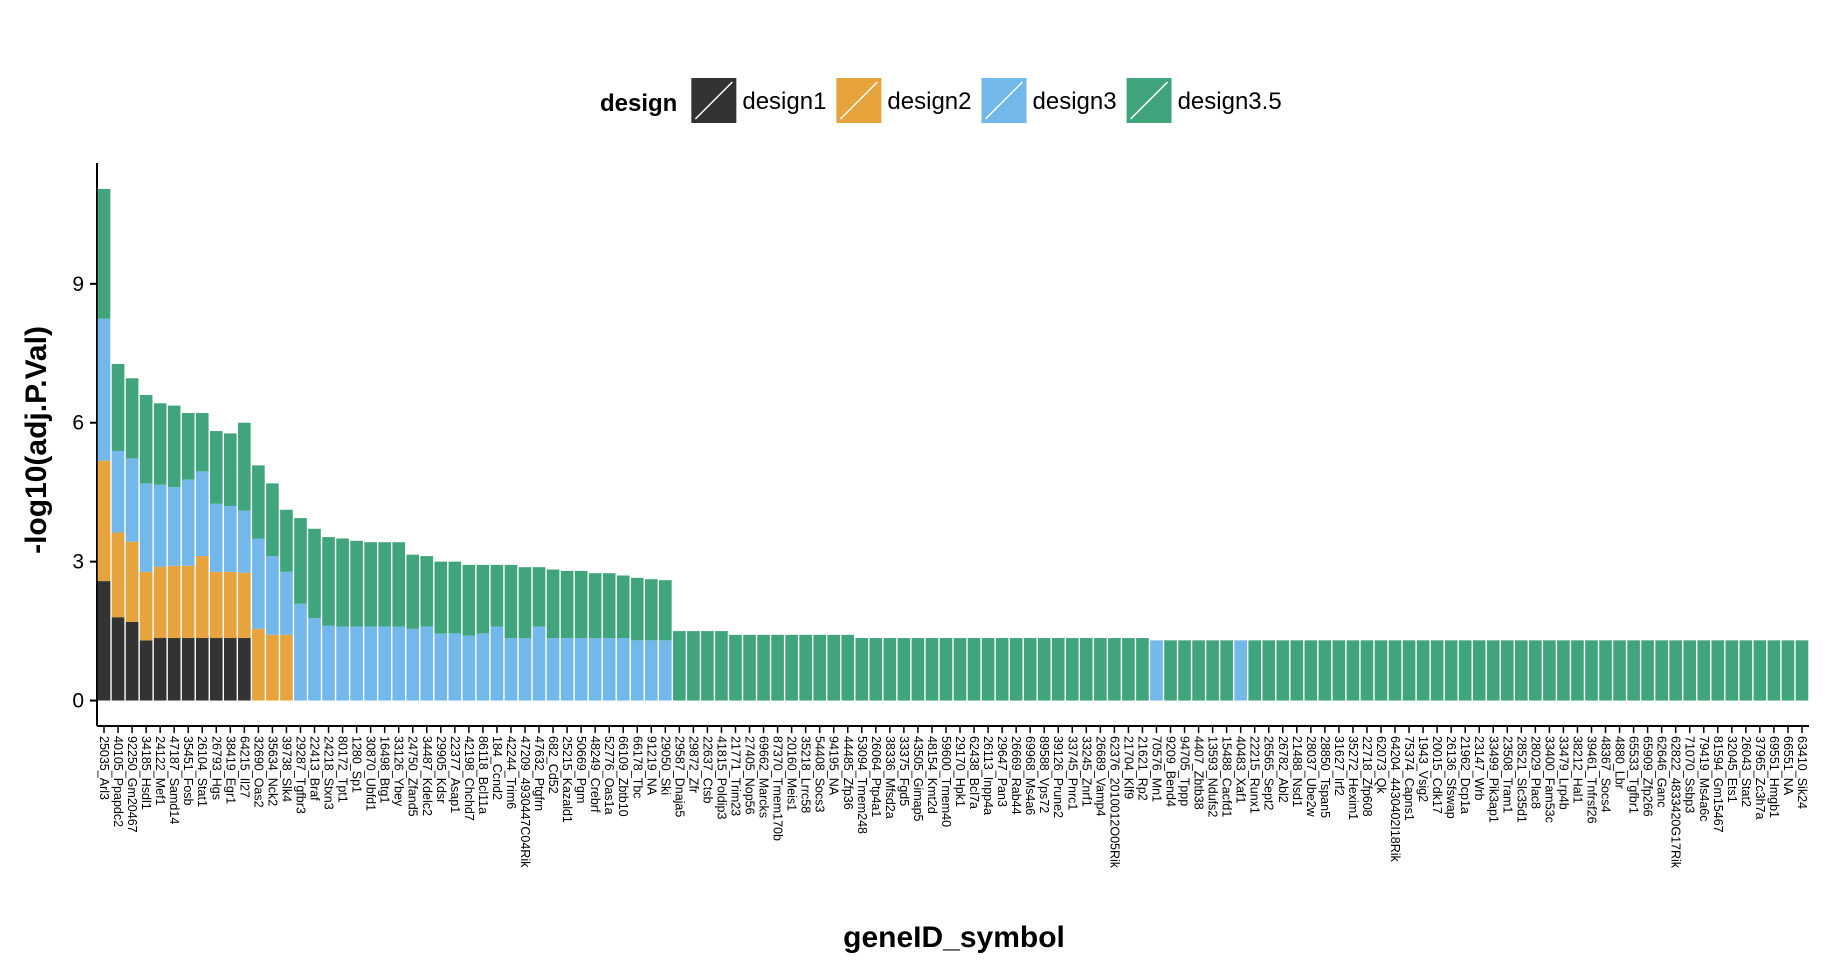  Describe the element at coordinates (483, 775) in the screenshot. I see `x-tick-label: 86118_Bcl11a` at that location.